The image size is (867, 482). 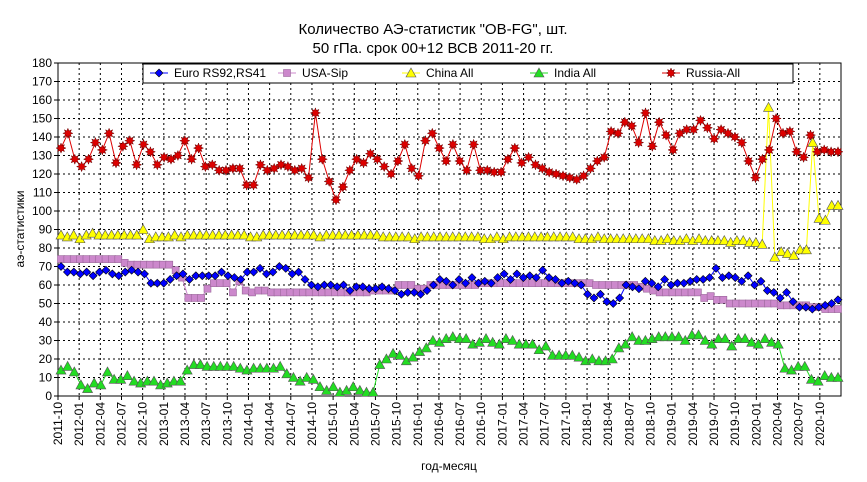 I want to click on x-tick-label: 2018-10, so click(x=651, y=424).